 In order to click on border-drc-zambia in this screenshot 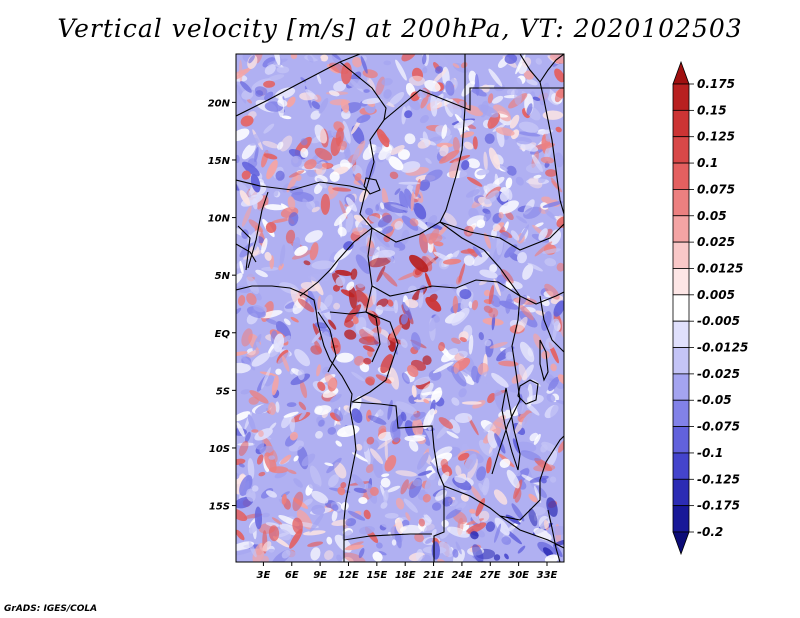, I will do `click(495, 491)`.